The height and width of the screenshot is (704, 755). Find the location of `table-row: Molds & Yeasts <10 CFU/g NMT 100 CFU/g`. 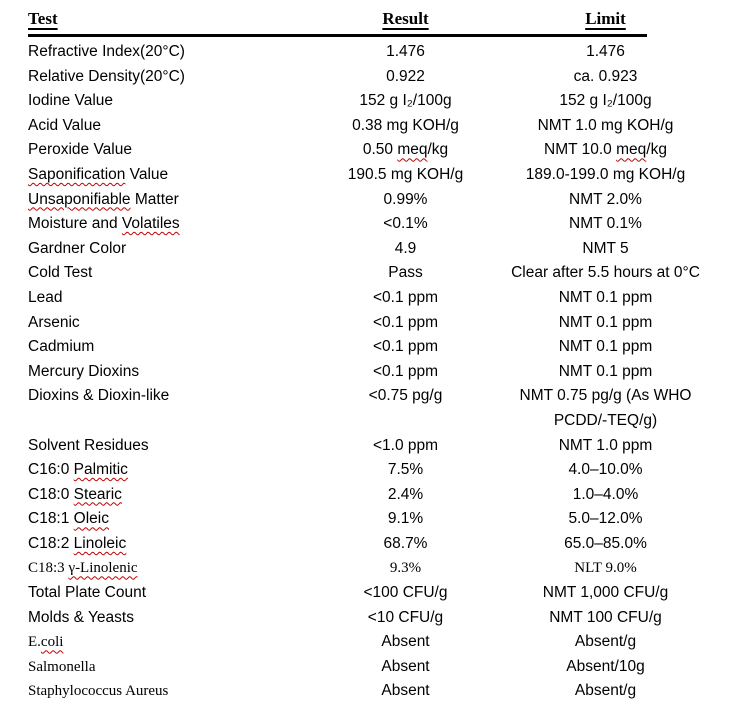

table-row: Molds & Yeasts <10 CFU/g NMT 100 CFU/g is located at coordinates (391, 618).